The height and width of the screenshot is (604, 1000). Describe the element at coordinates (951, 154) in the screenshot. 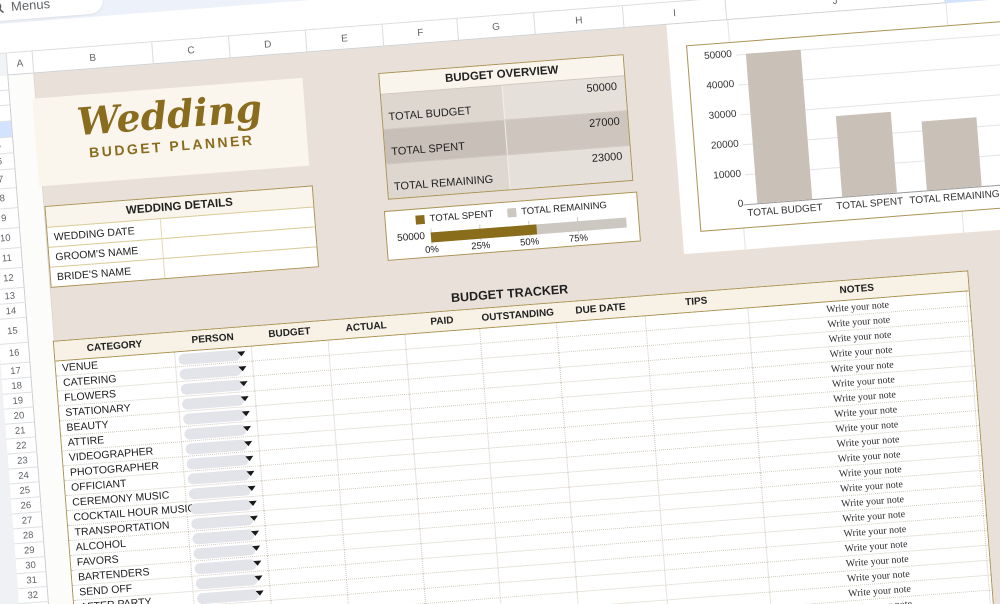

I see `chart-bar-total-remaining` at that location.